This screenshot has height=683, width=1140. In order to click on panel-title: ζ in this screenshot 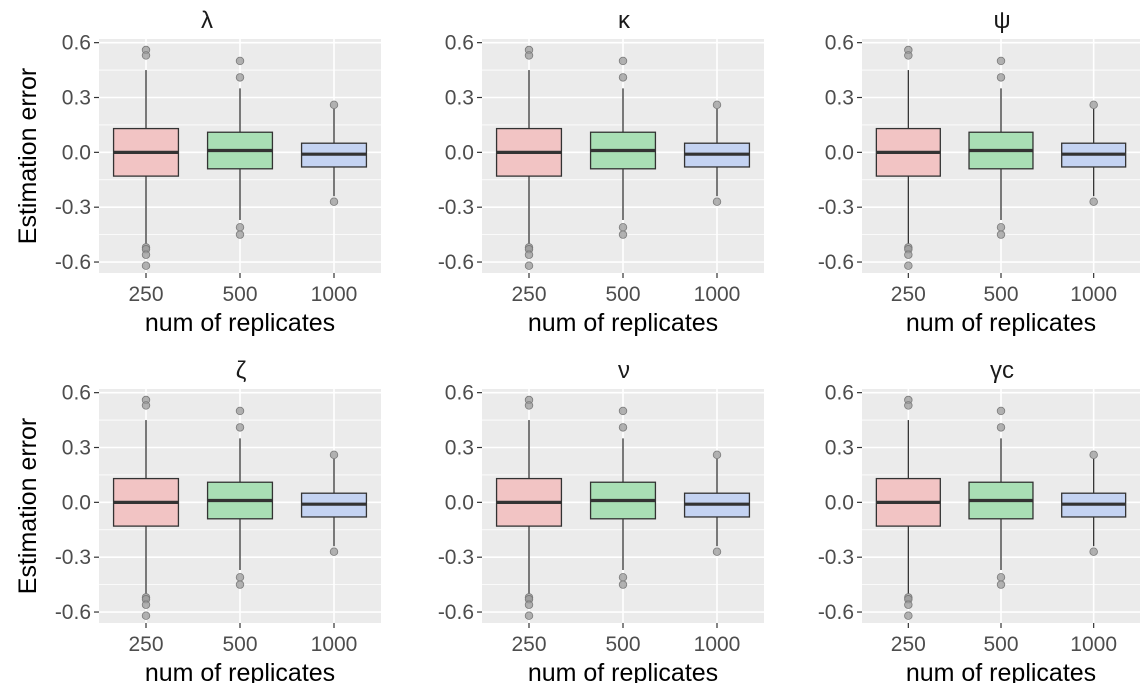, I will do `click(241, 370)`.